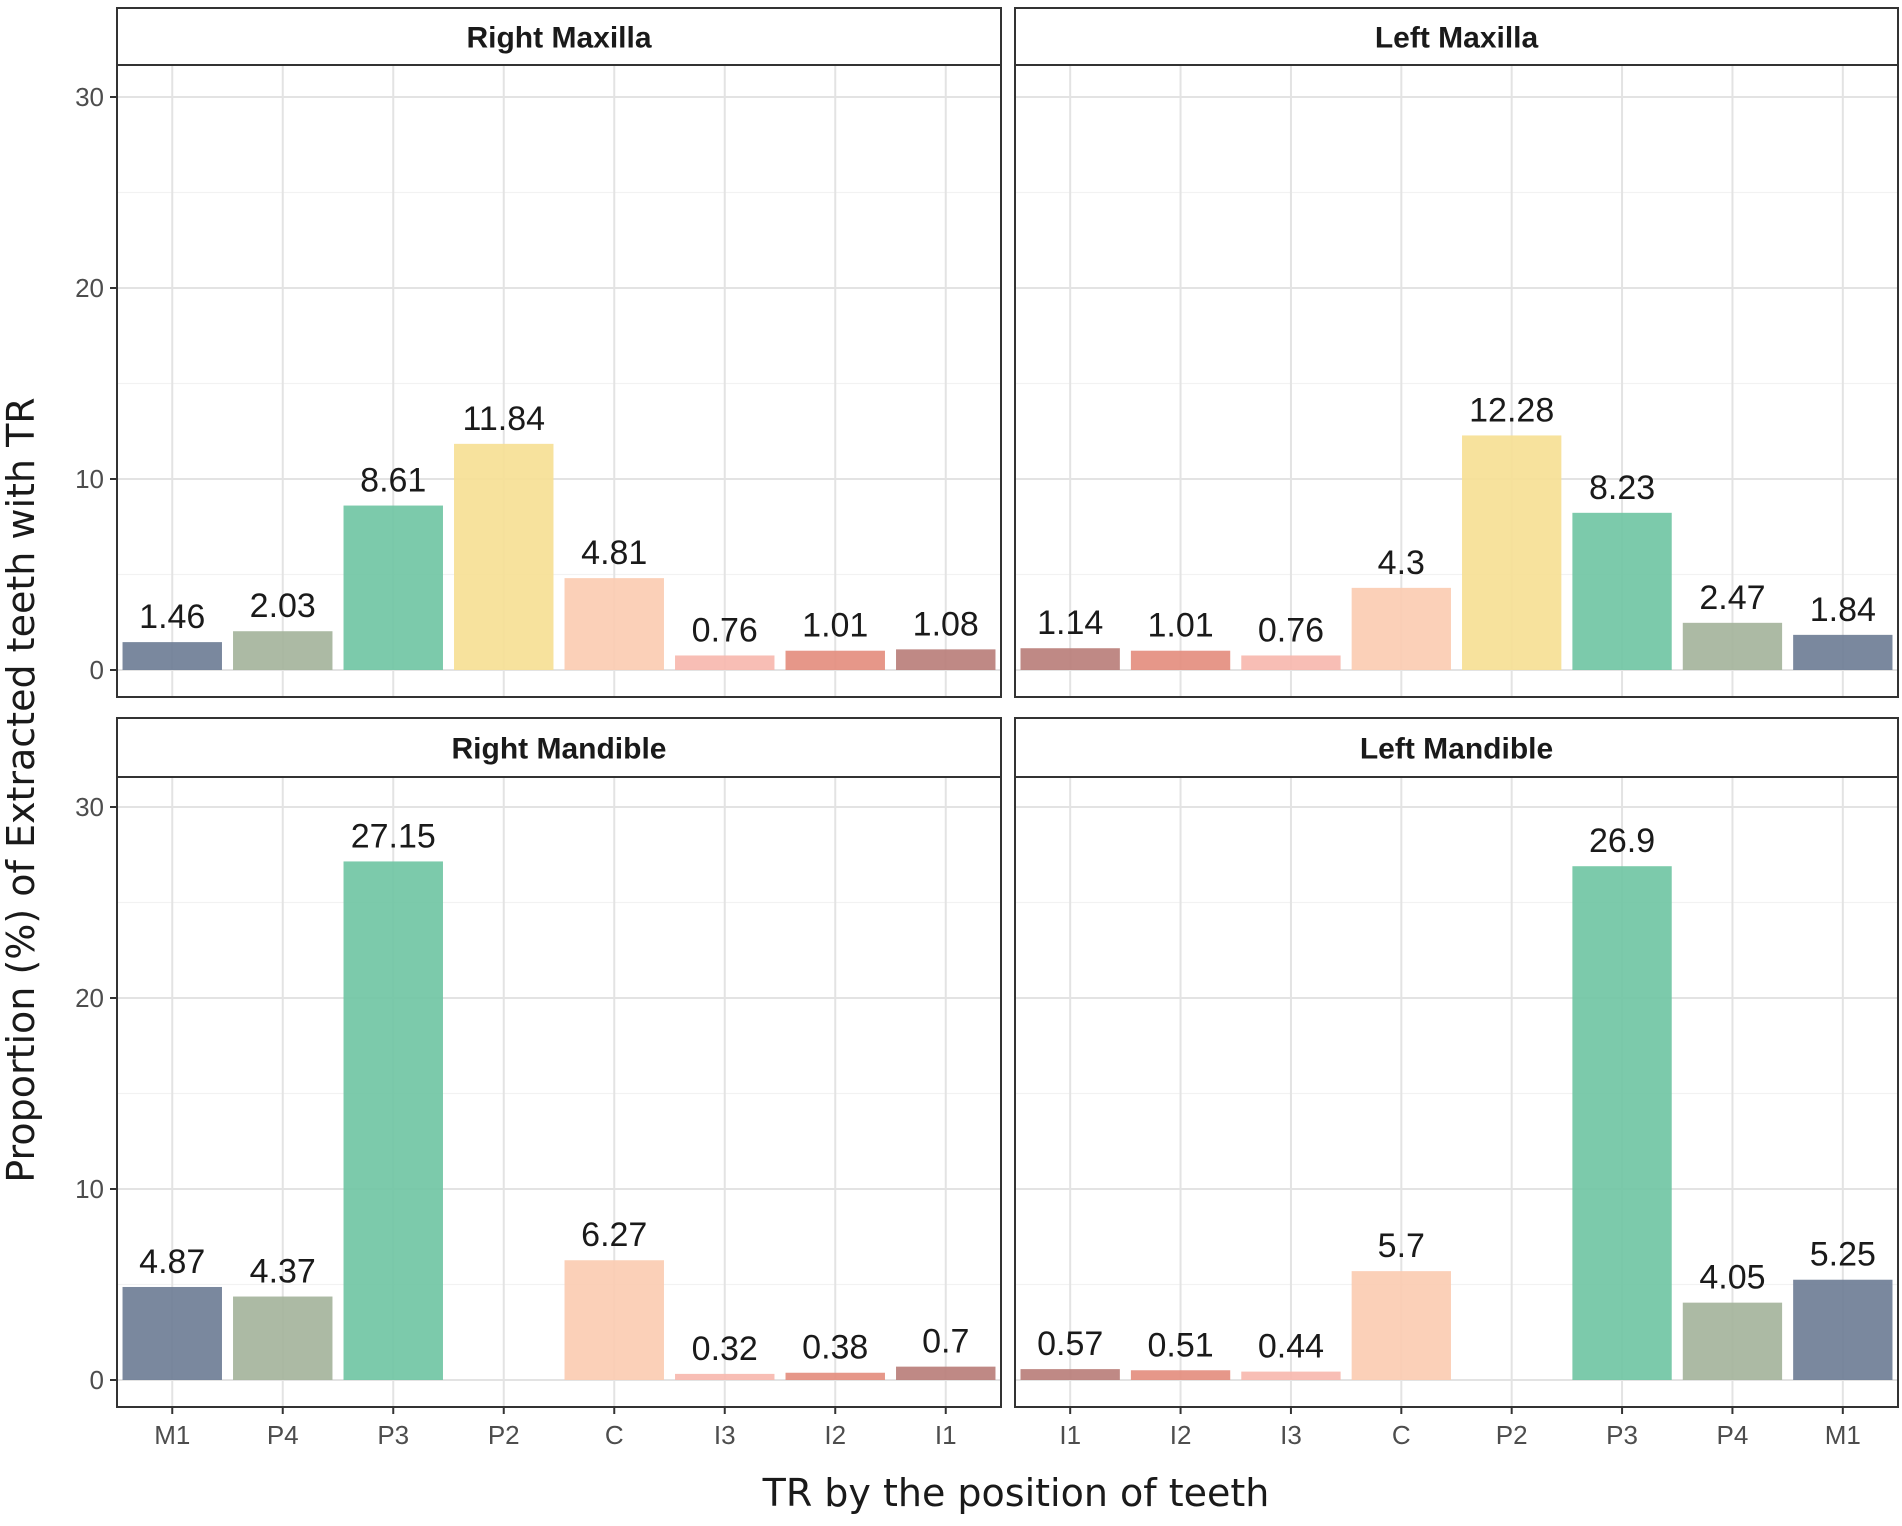 This screenshot has width=1902, height=1526. What do you see at coordinates (1843, 1255) in the screenshot?
I see `data-label: 5.25` at bounding box center [1843, 1255].